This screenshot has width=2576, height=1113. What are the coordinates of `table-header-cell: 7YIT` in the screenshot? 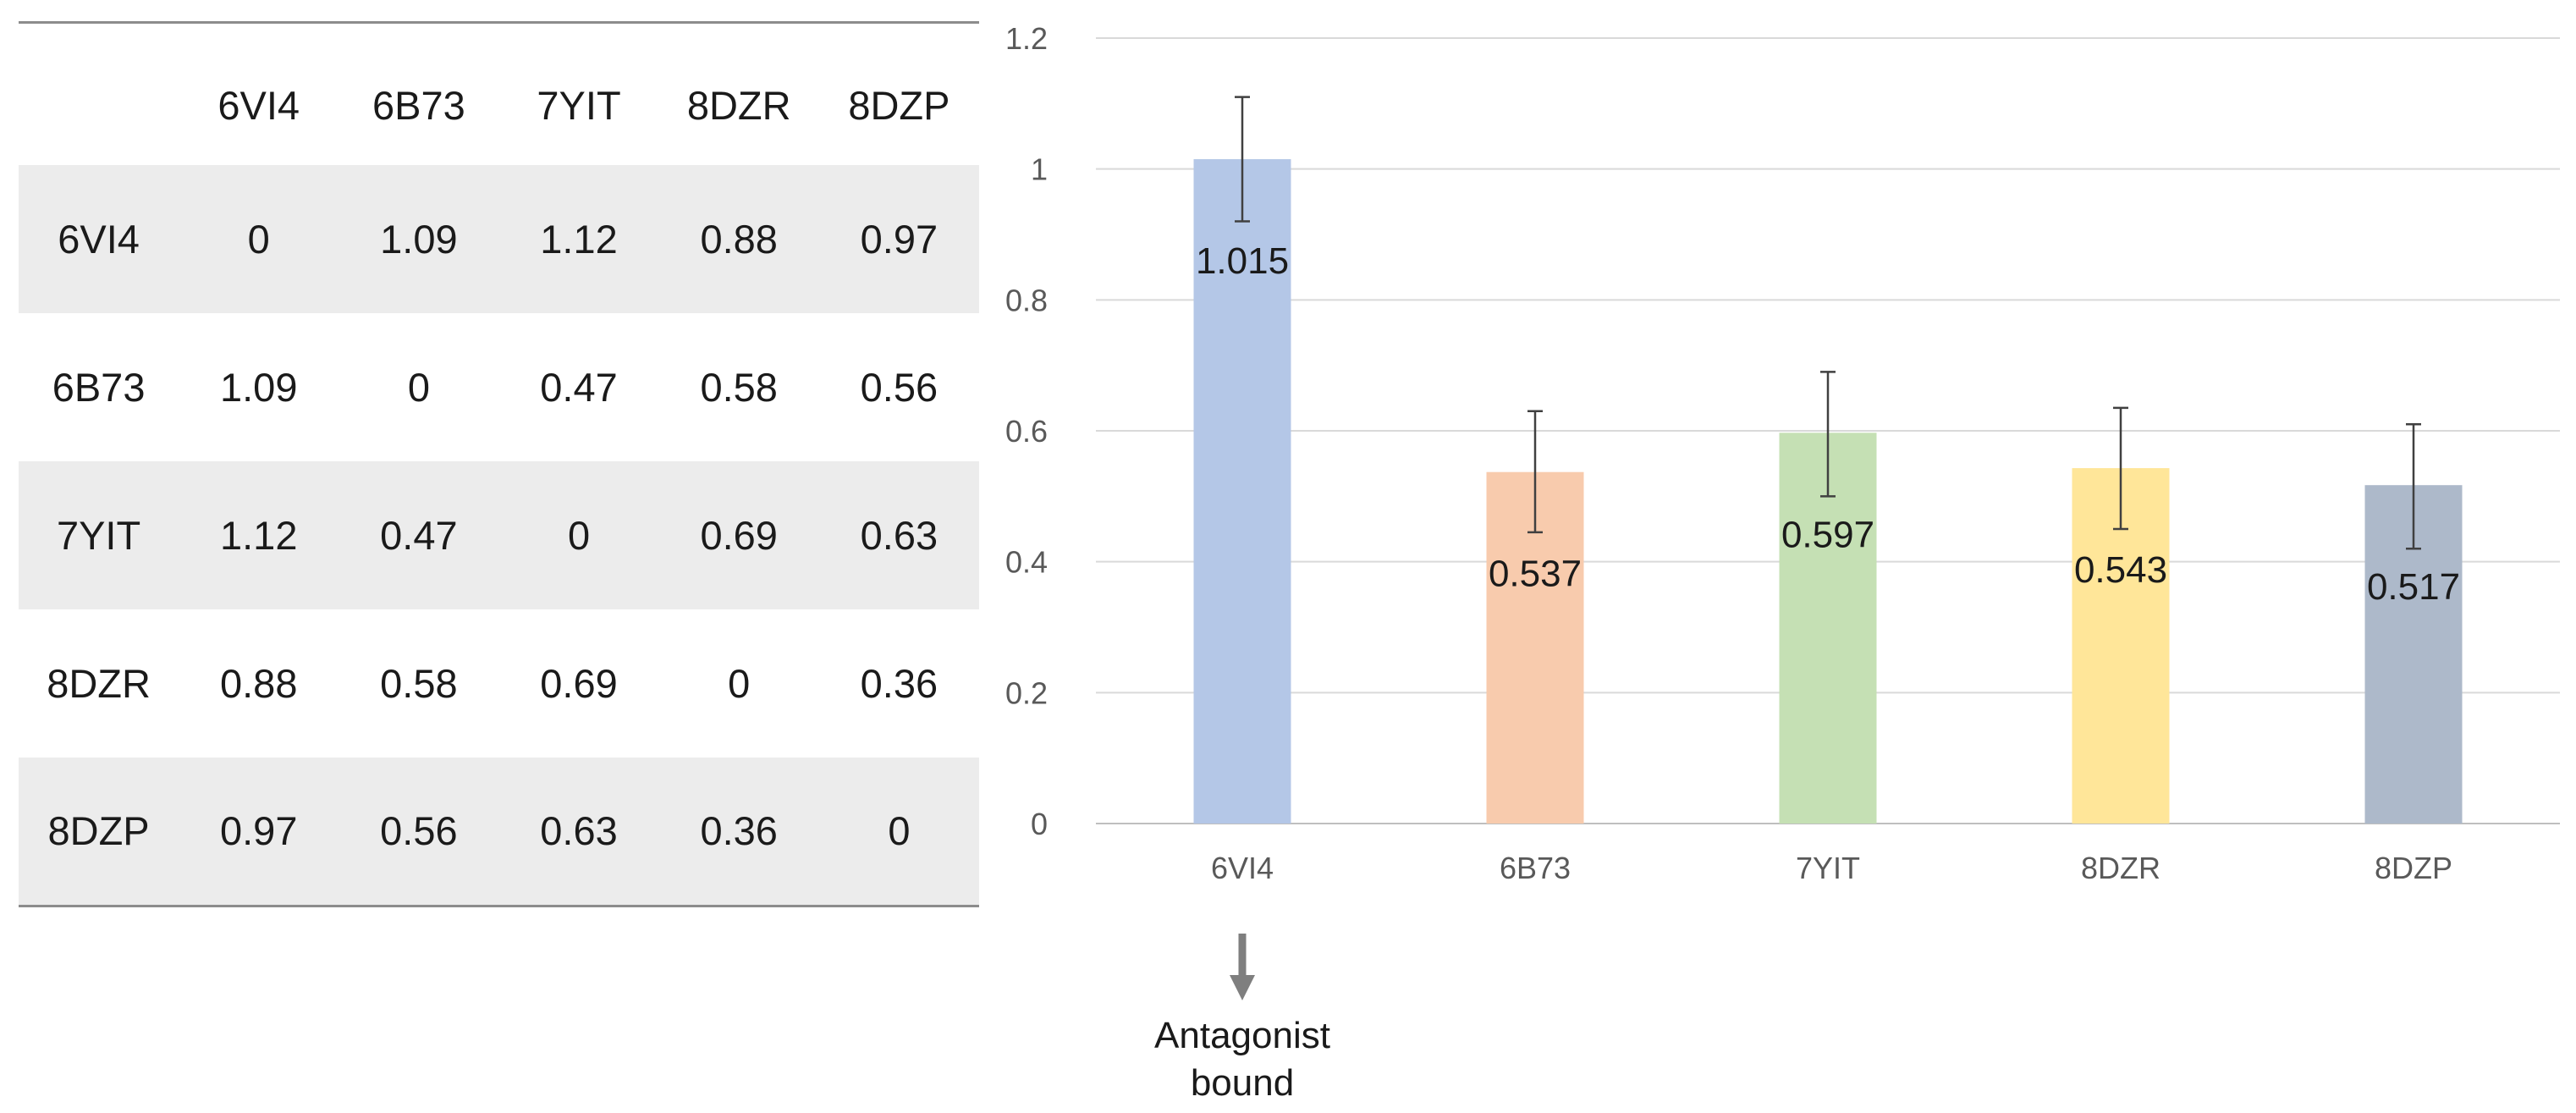 It's located at (579, 105).